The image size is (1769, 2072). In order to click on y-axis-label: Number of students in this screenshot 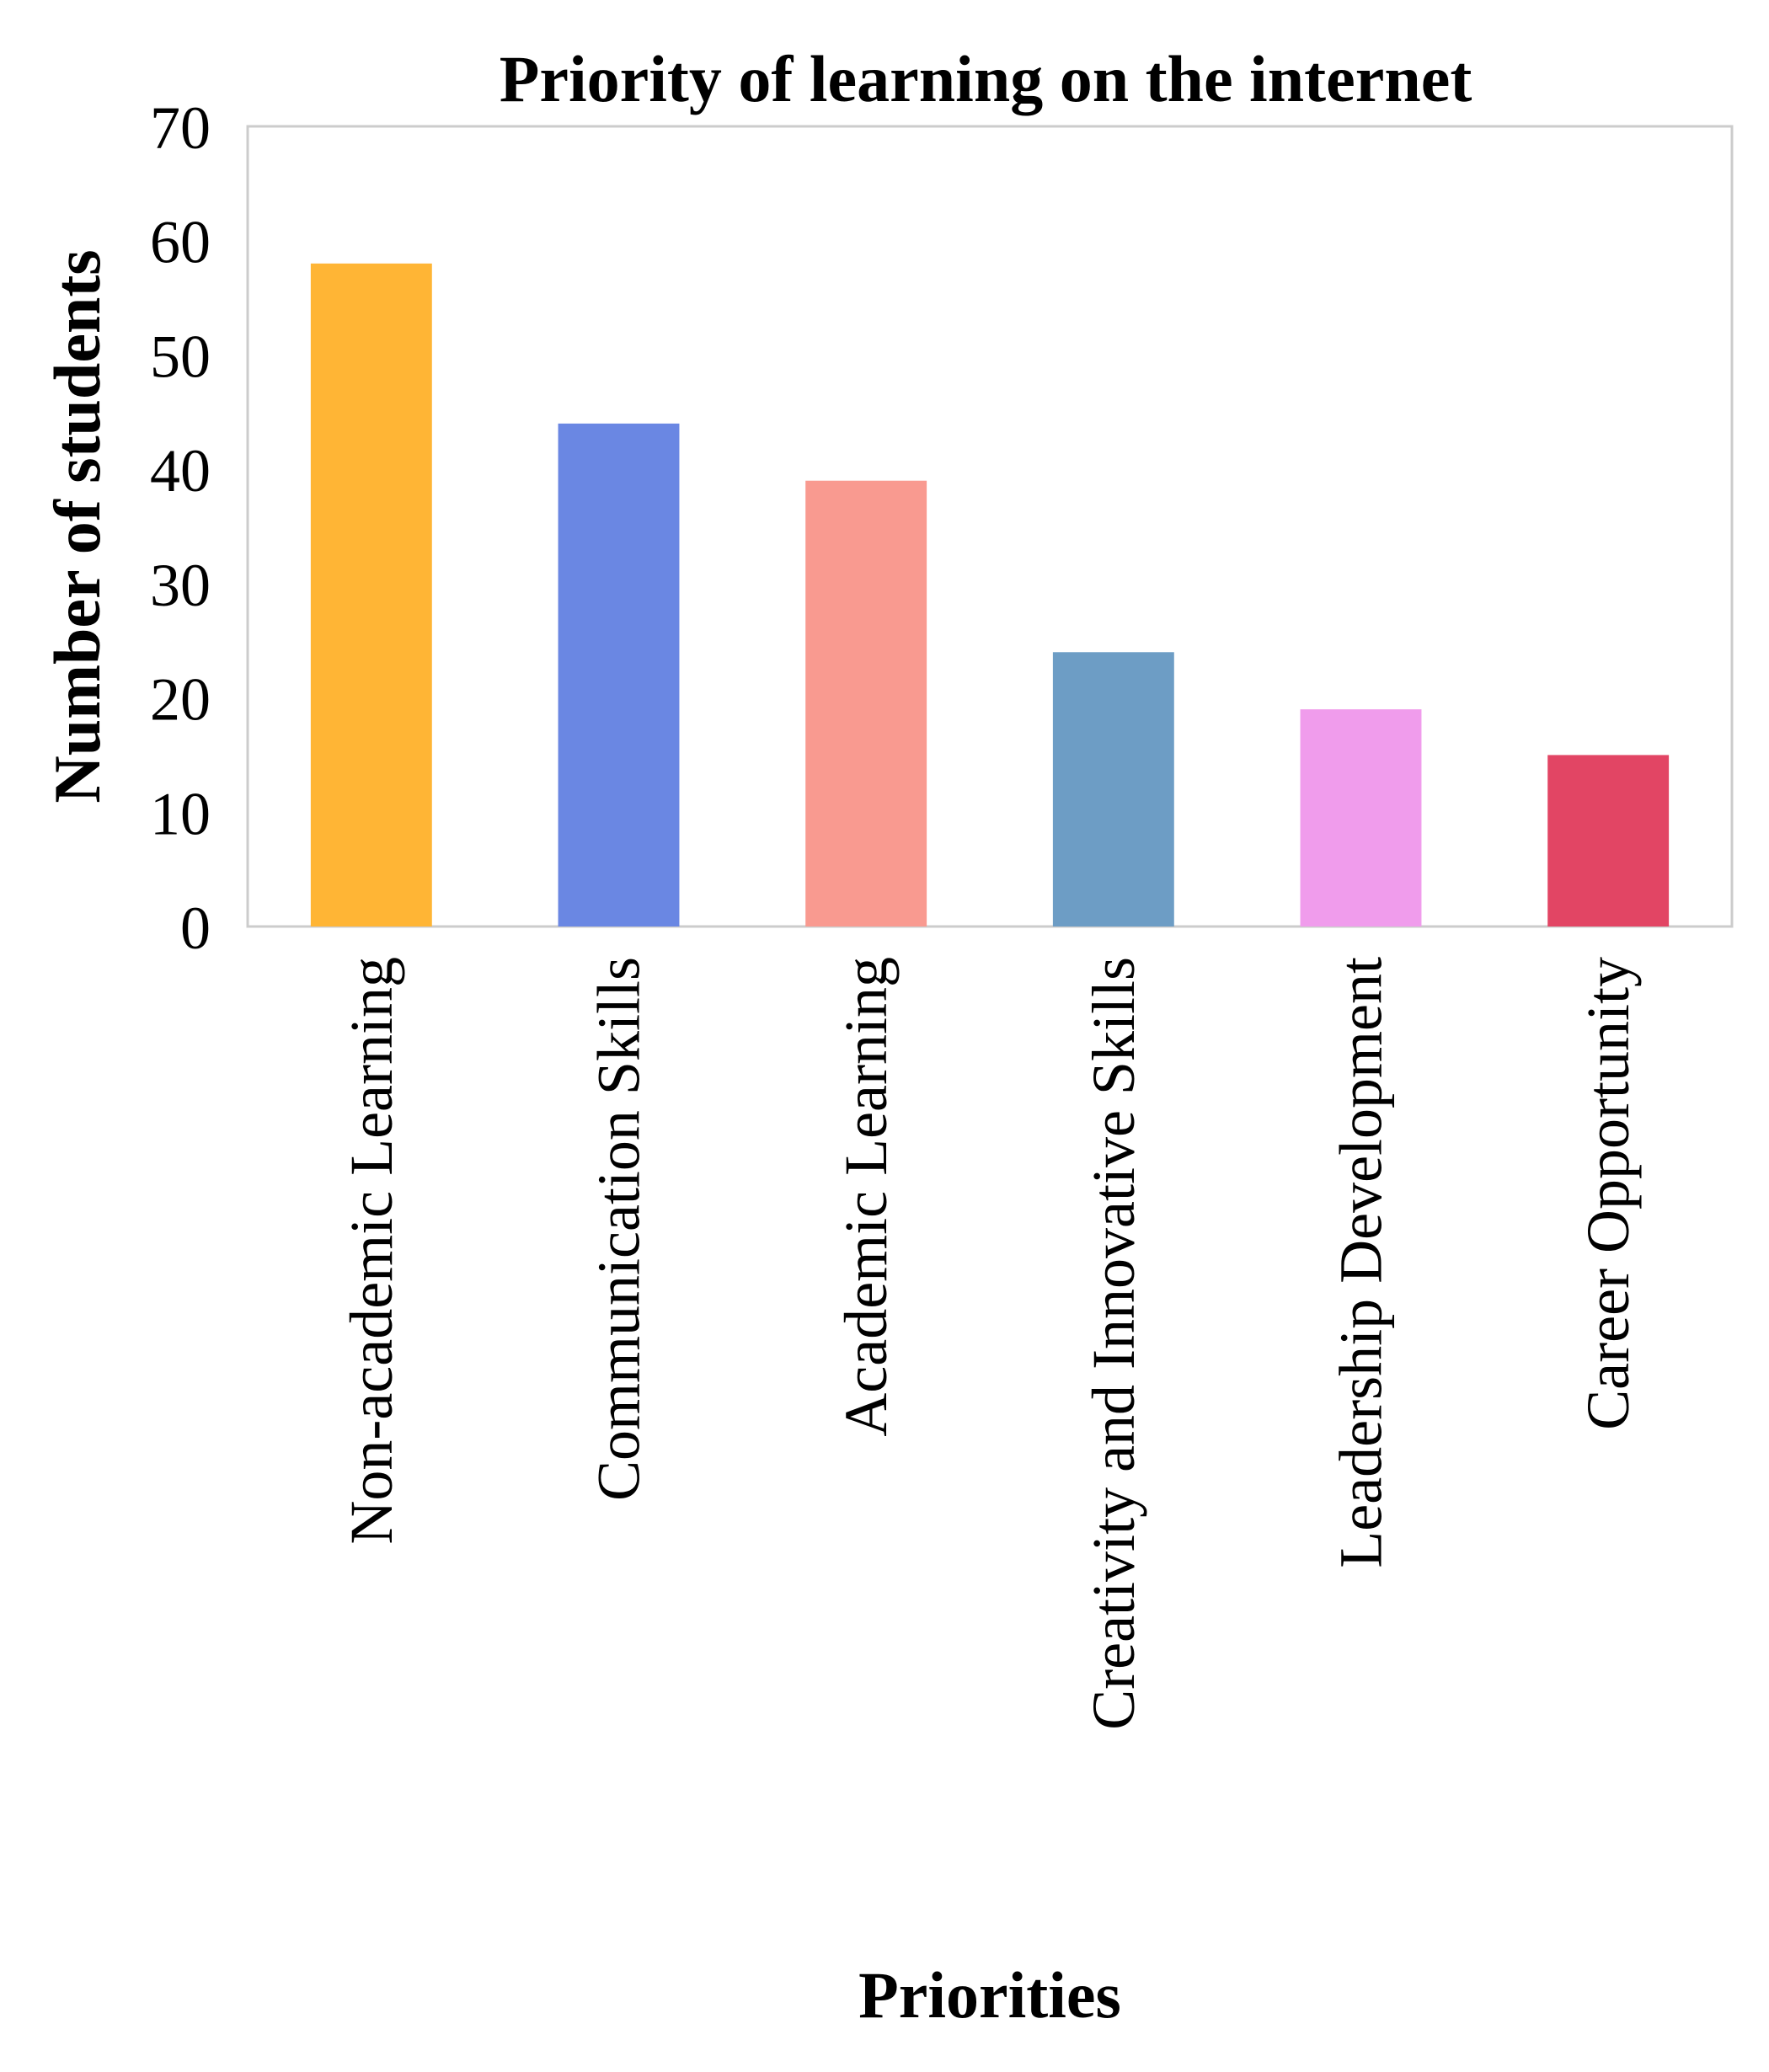, I will do `click(77, 526)`.